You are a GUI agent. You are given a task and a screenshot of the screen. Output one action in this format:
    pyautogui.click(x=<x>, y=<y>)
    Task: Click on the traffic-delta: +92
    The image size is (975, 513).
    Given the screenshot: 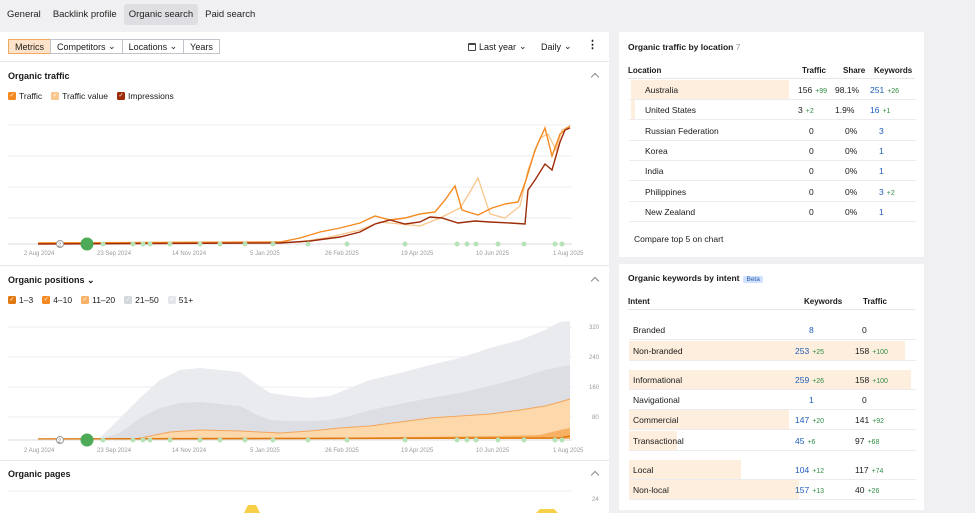 What is the action you would take?
    pyautogui.click(x=878, y=421)
    